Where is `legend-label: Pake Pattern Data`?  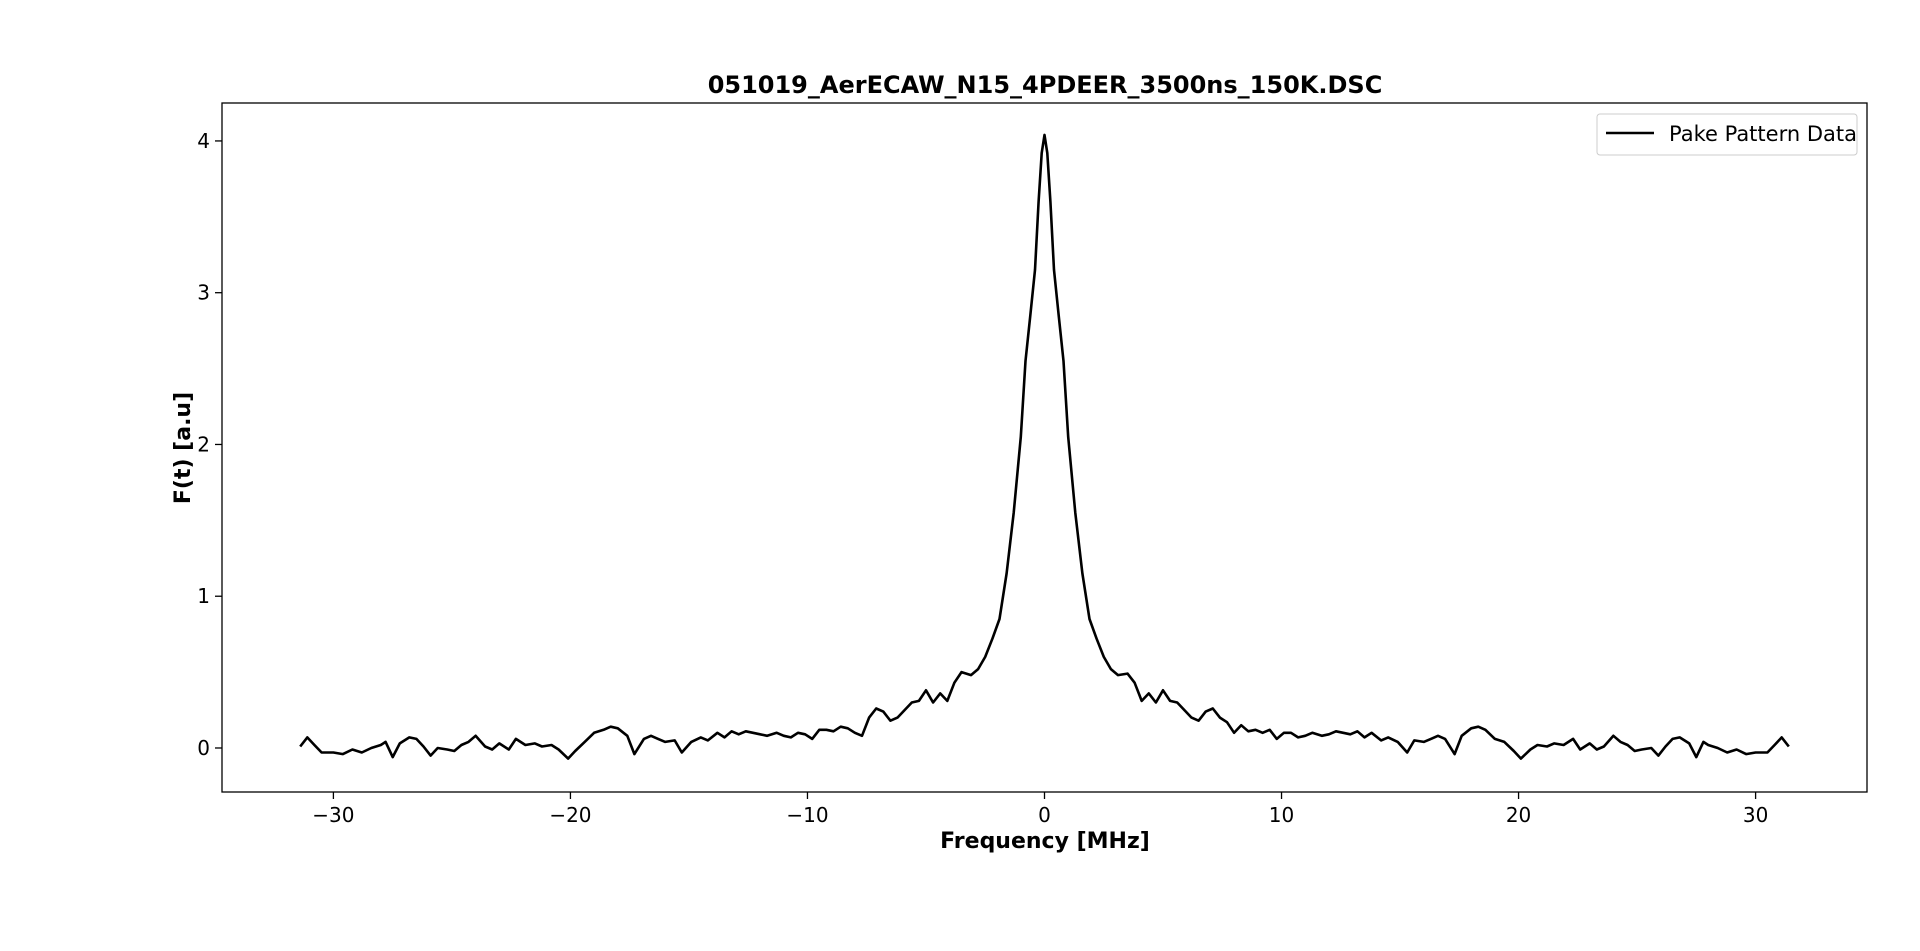 legend-label: Pake Pattern Data is located at coordinates (1763, 134).